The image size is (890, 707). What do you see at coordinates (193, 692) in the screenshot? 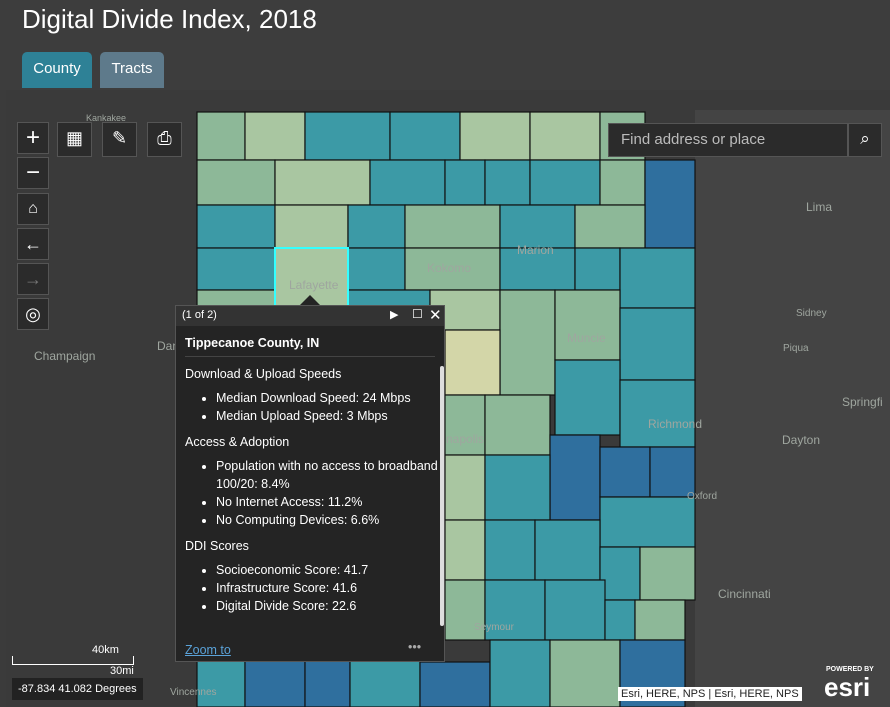
I see `map-label: Vincennes` at bounding box center [193, 692].